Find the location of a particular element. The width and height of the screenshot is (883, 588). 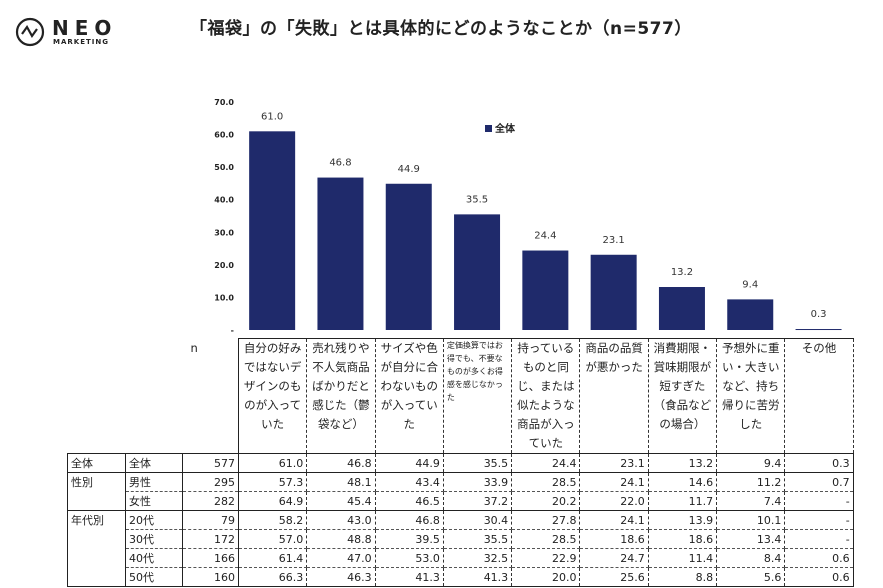

category-header: 自分の好みではないデザインのものが入っていた is located at coordinates (272, 396).